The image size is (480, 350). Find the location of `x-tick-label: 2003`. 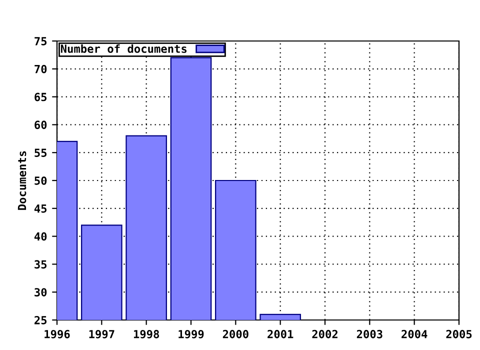

x-tick-label: 2003 is located at coordinates (369, 334).